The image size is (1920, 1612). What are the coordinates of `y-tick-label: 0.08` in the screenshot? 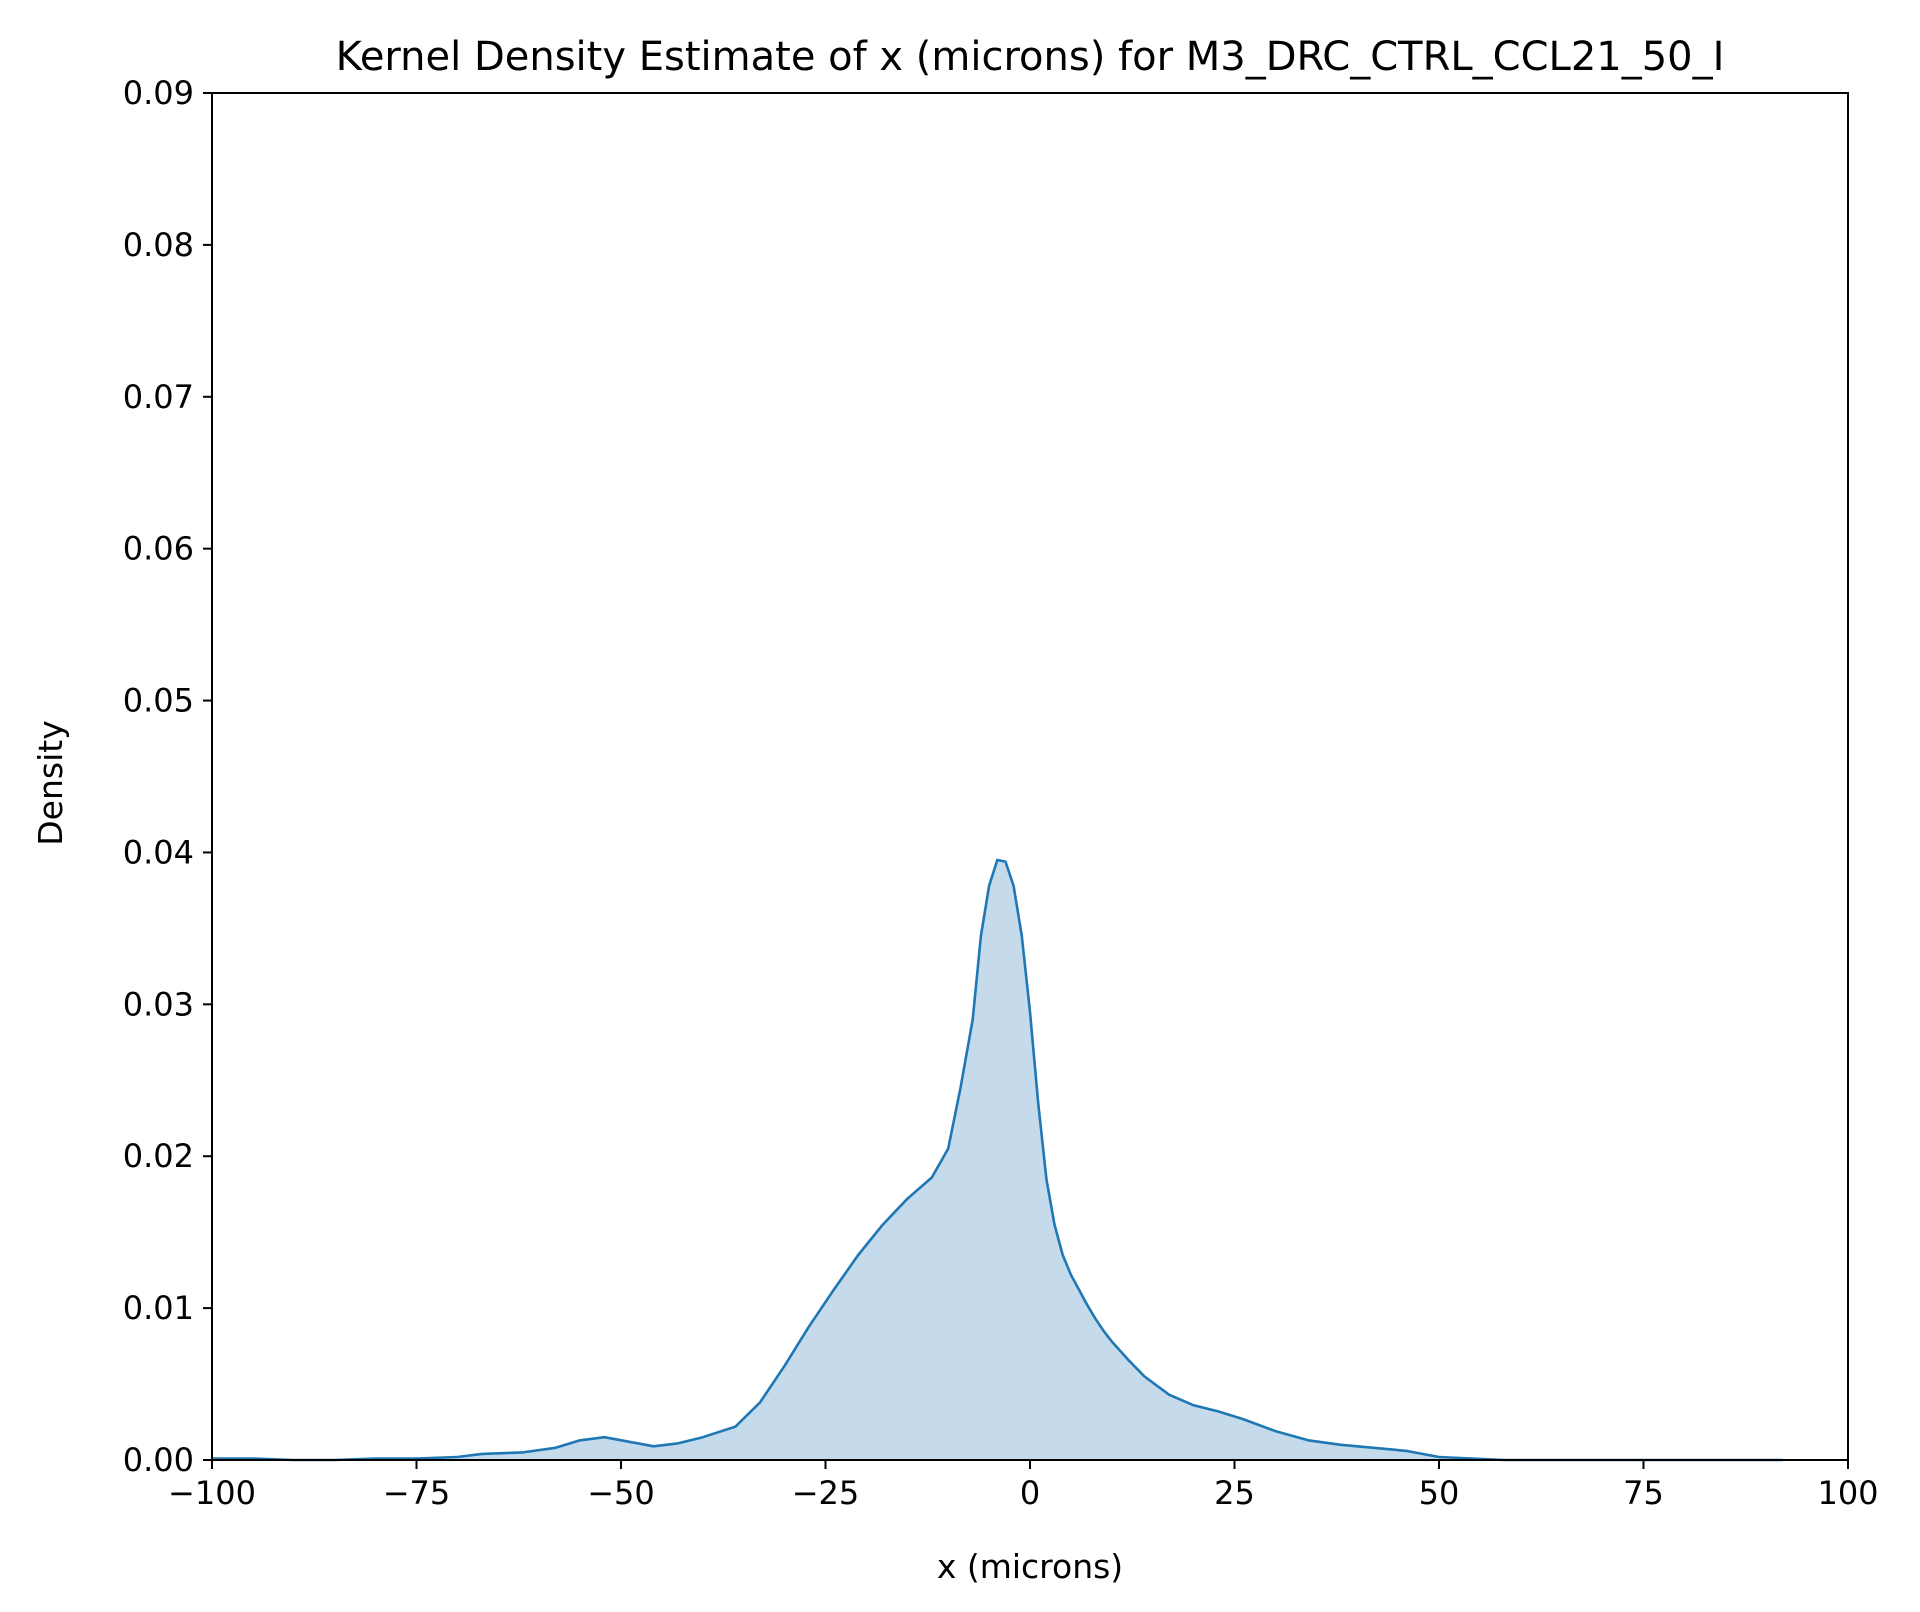 It's located at (158, 245).